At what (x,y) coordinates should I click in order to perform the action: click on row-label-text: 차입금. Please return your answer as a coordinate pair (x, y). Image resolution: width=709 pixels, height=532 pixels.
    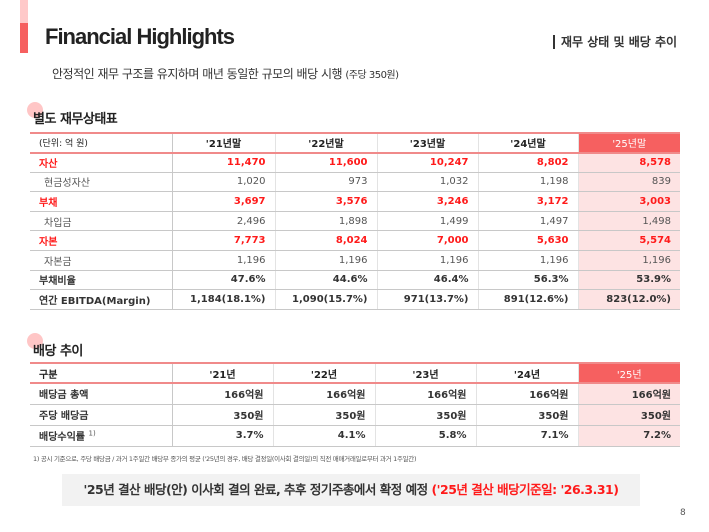
    Looking at the image, I should click on (58, 223).